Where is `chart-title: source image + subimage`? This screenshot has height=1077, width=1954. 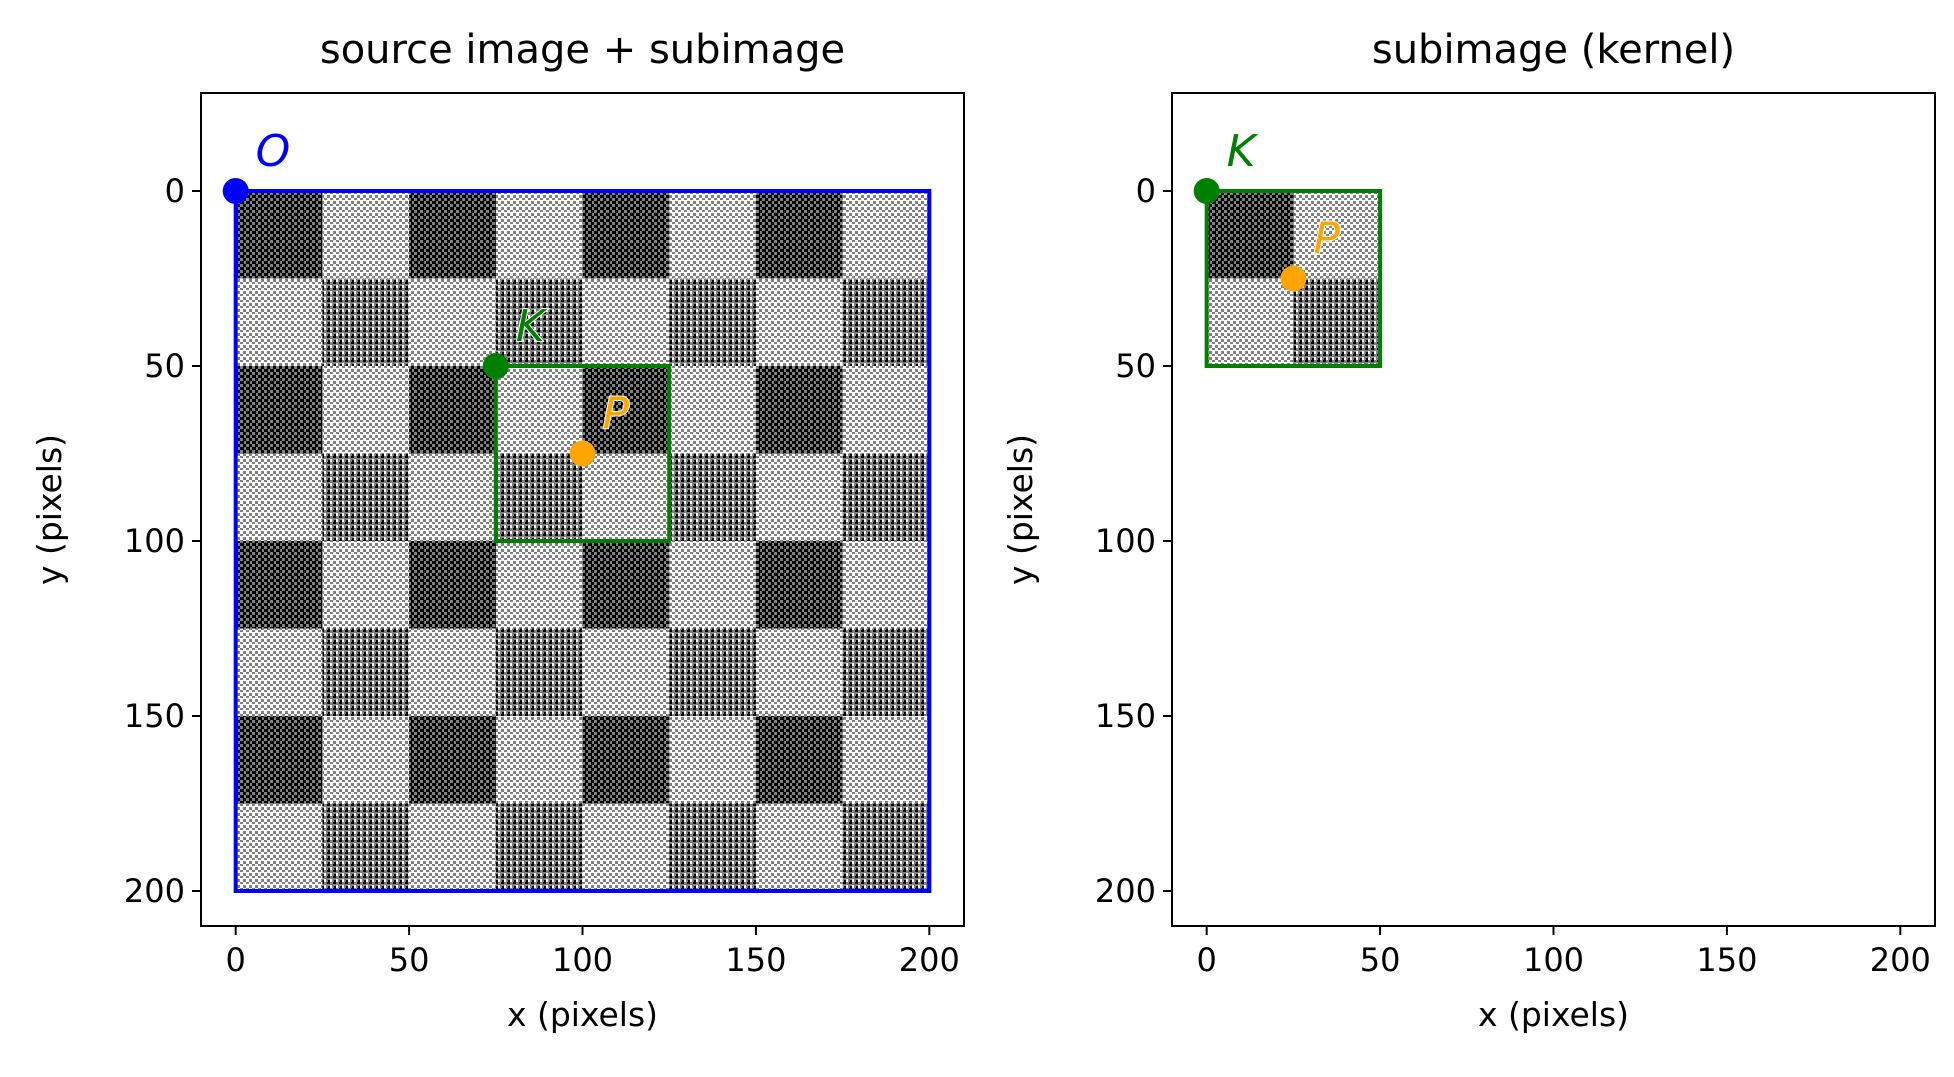
chart-title: source image + subimage is located at coordinates (582, 50).